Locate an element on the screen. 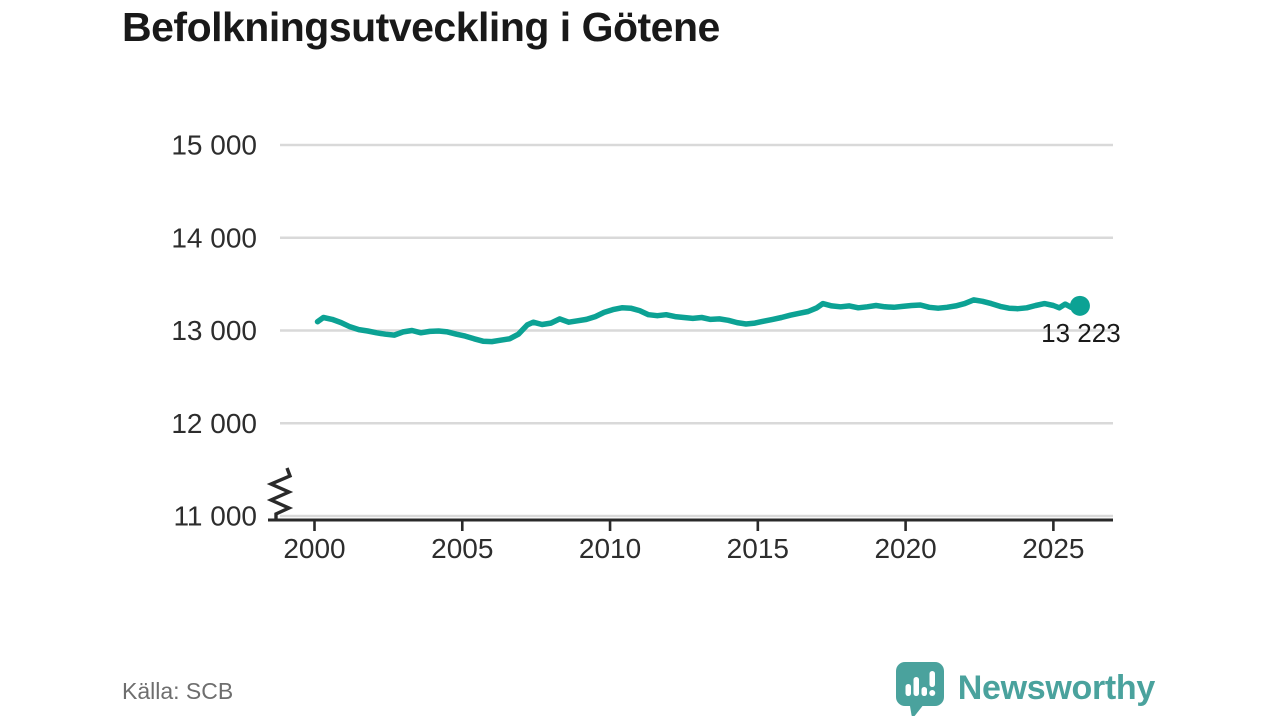 The width and height of the screenshot is (1280, 720). source-note: Källa: SCB is located at coordinates (178, 691).